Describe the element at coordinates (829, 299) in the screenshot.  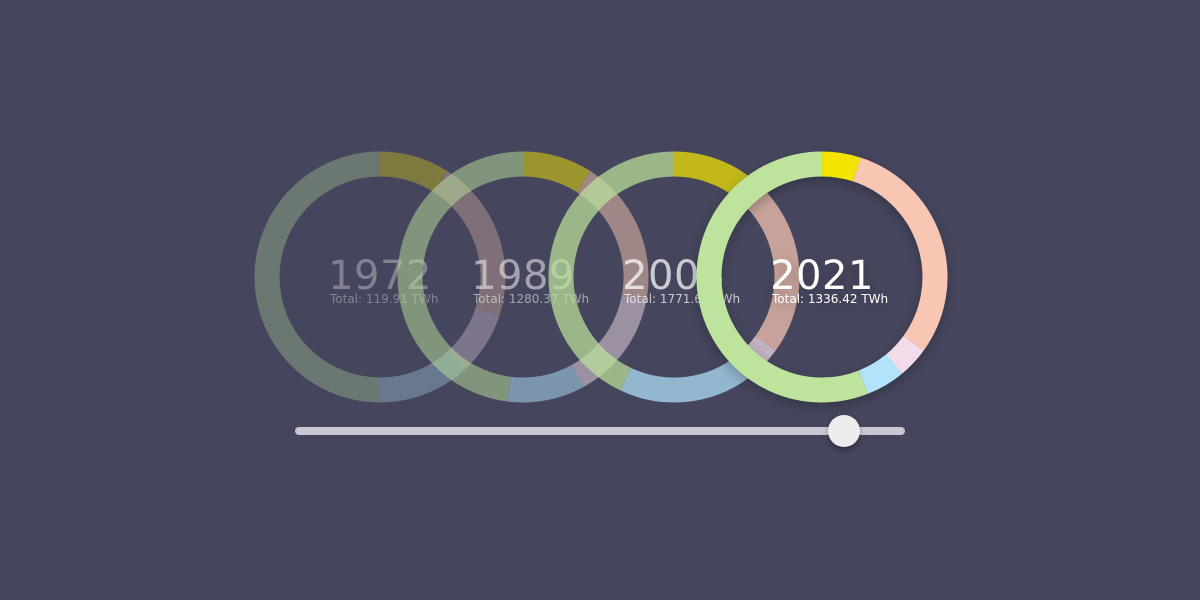
I see `ring-total-label: Total: 1336.42 TWh` at that location.